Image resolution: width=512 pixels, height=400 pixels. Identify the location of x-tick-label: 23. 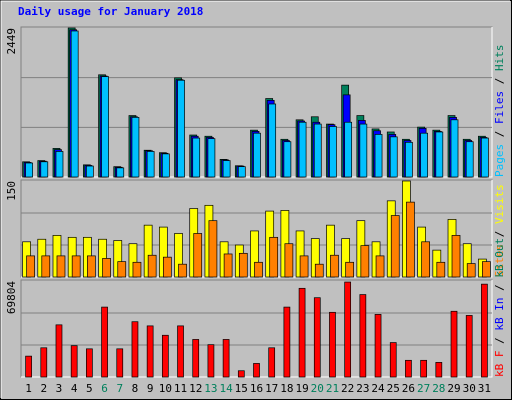
(362, 388).